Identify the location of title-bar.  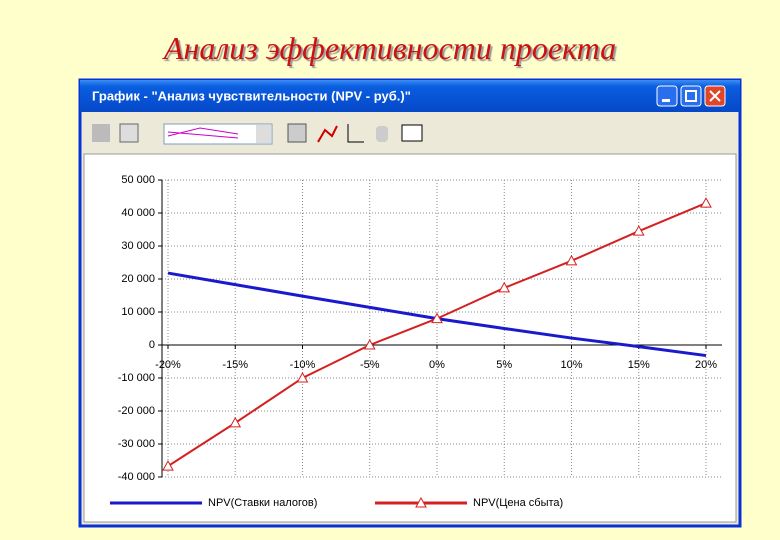
(410, 96).